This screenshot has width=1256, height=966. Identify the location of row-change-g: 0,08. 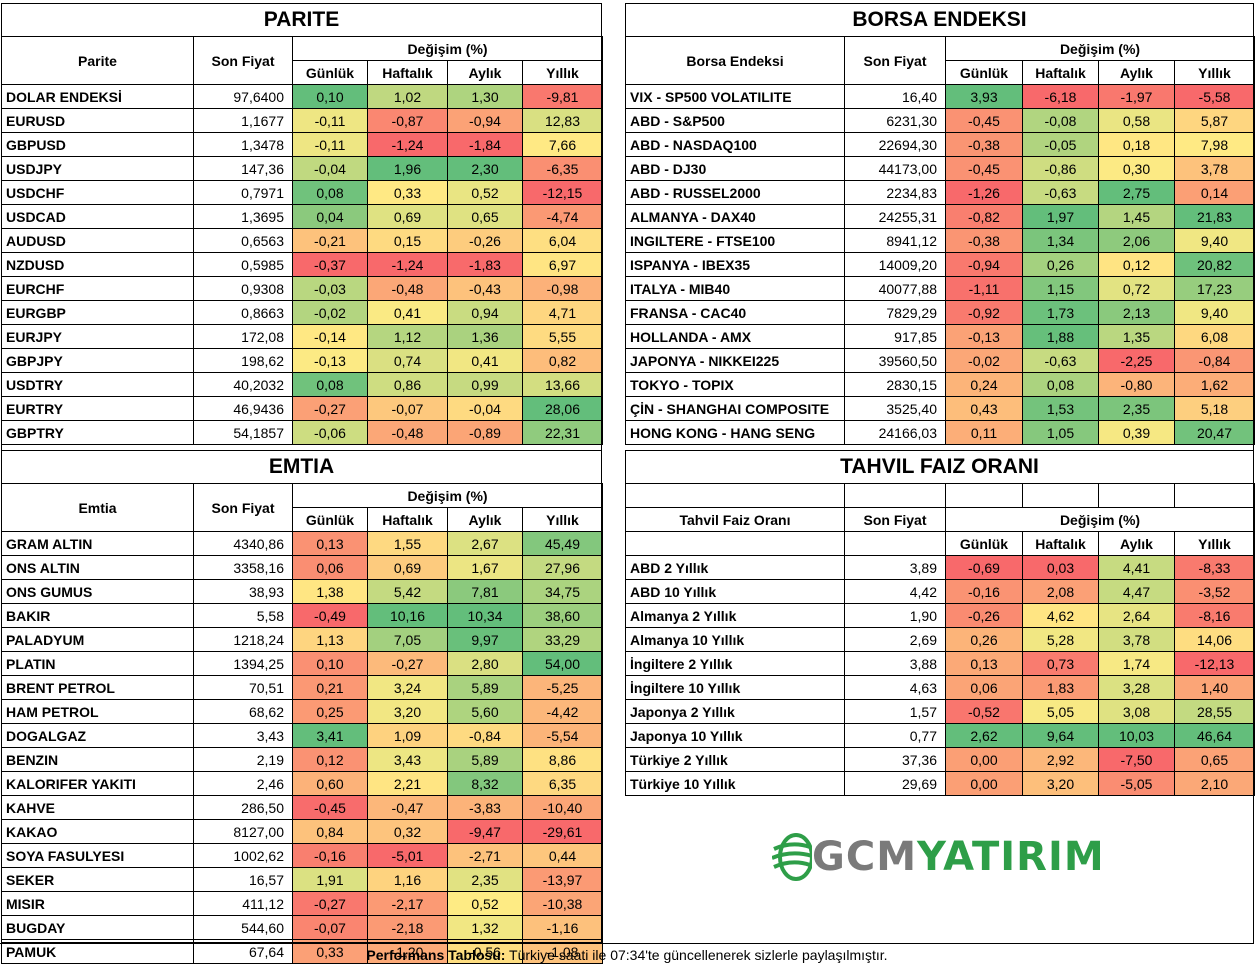
(330, 192).